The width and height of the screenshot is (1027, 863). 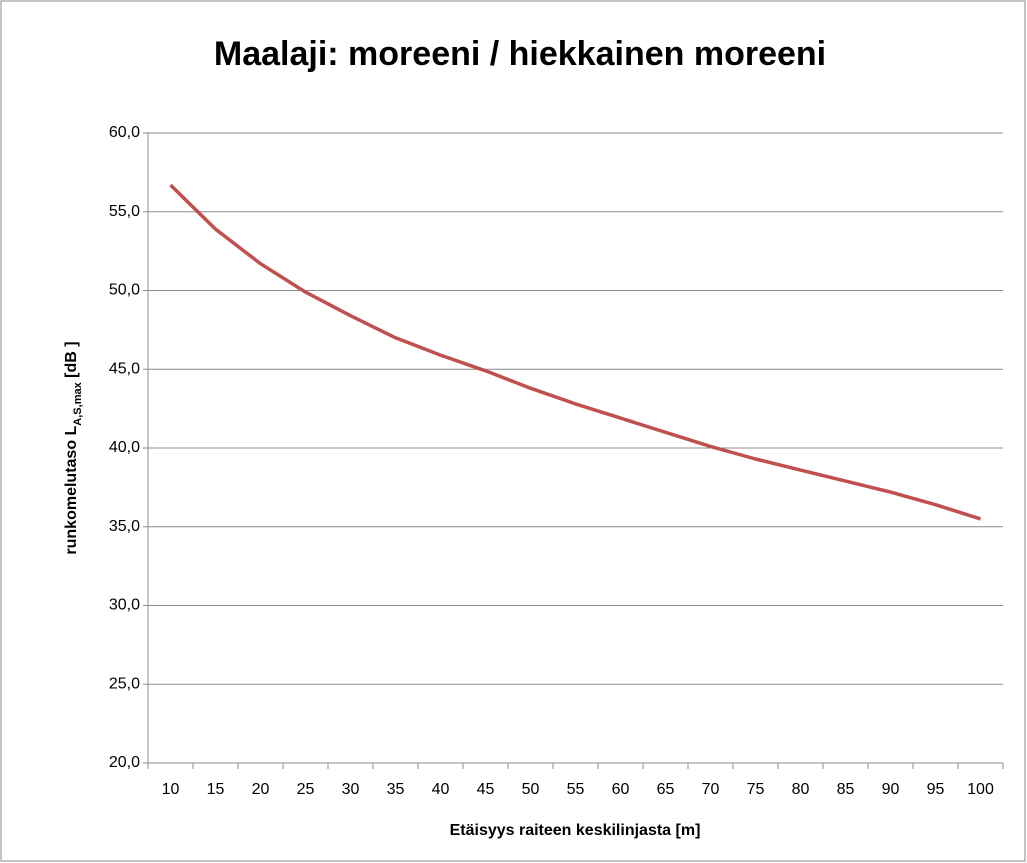 What do you see at coordinates (396, 789) in the screenshot?
I see `x-tick-label: 35` at bounding box center [396, 789].